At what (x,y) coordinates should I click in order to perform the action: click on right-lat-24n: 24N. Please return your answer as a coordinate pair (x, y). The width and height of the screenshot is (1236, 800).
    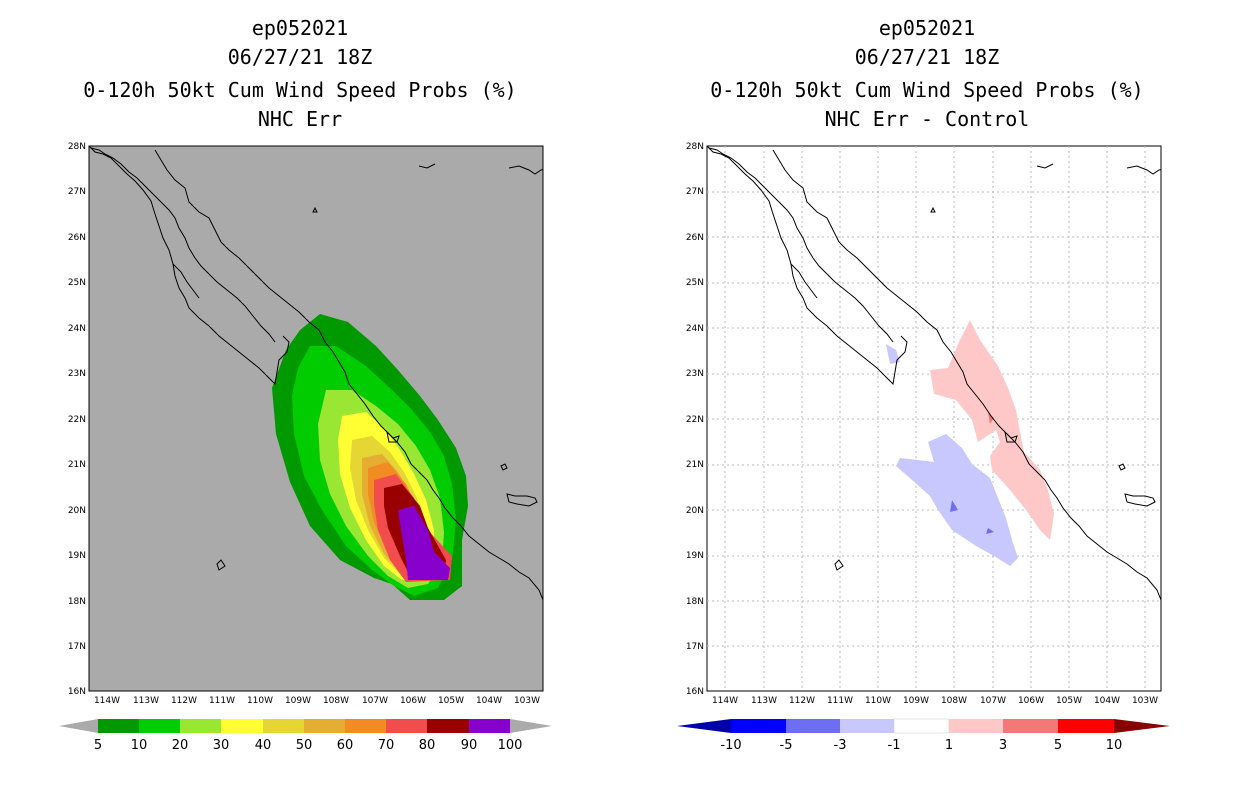
    Looking at the image, I should click on (695, 329).